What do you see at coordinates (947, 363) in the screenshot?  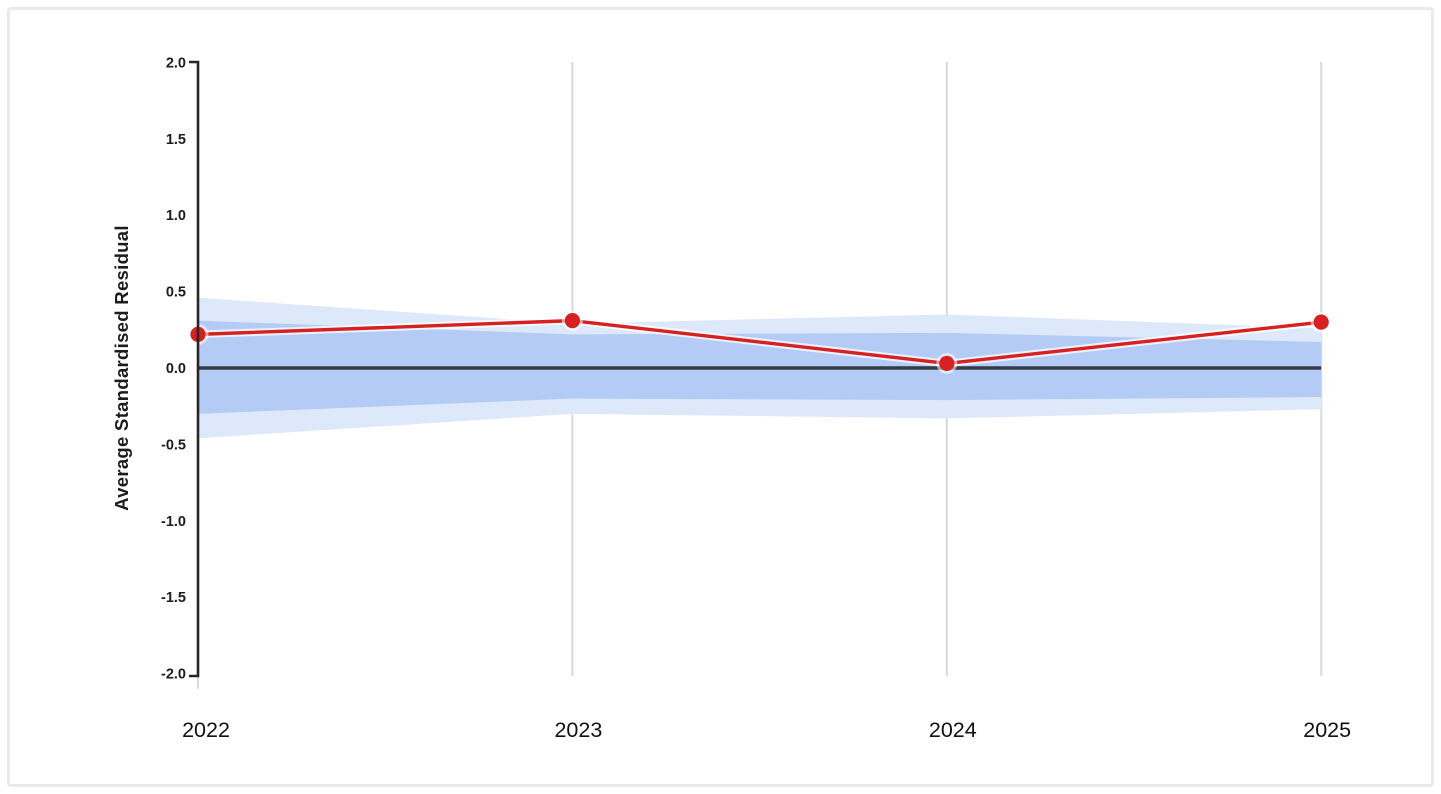 I see `data-point-2024` at bounding box center [947, 363].